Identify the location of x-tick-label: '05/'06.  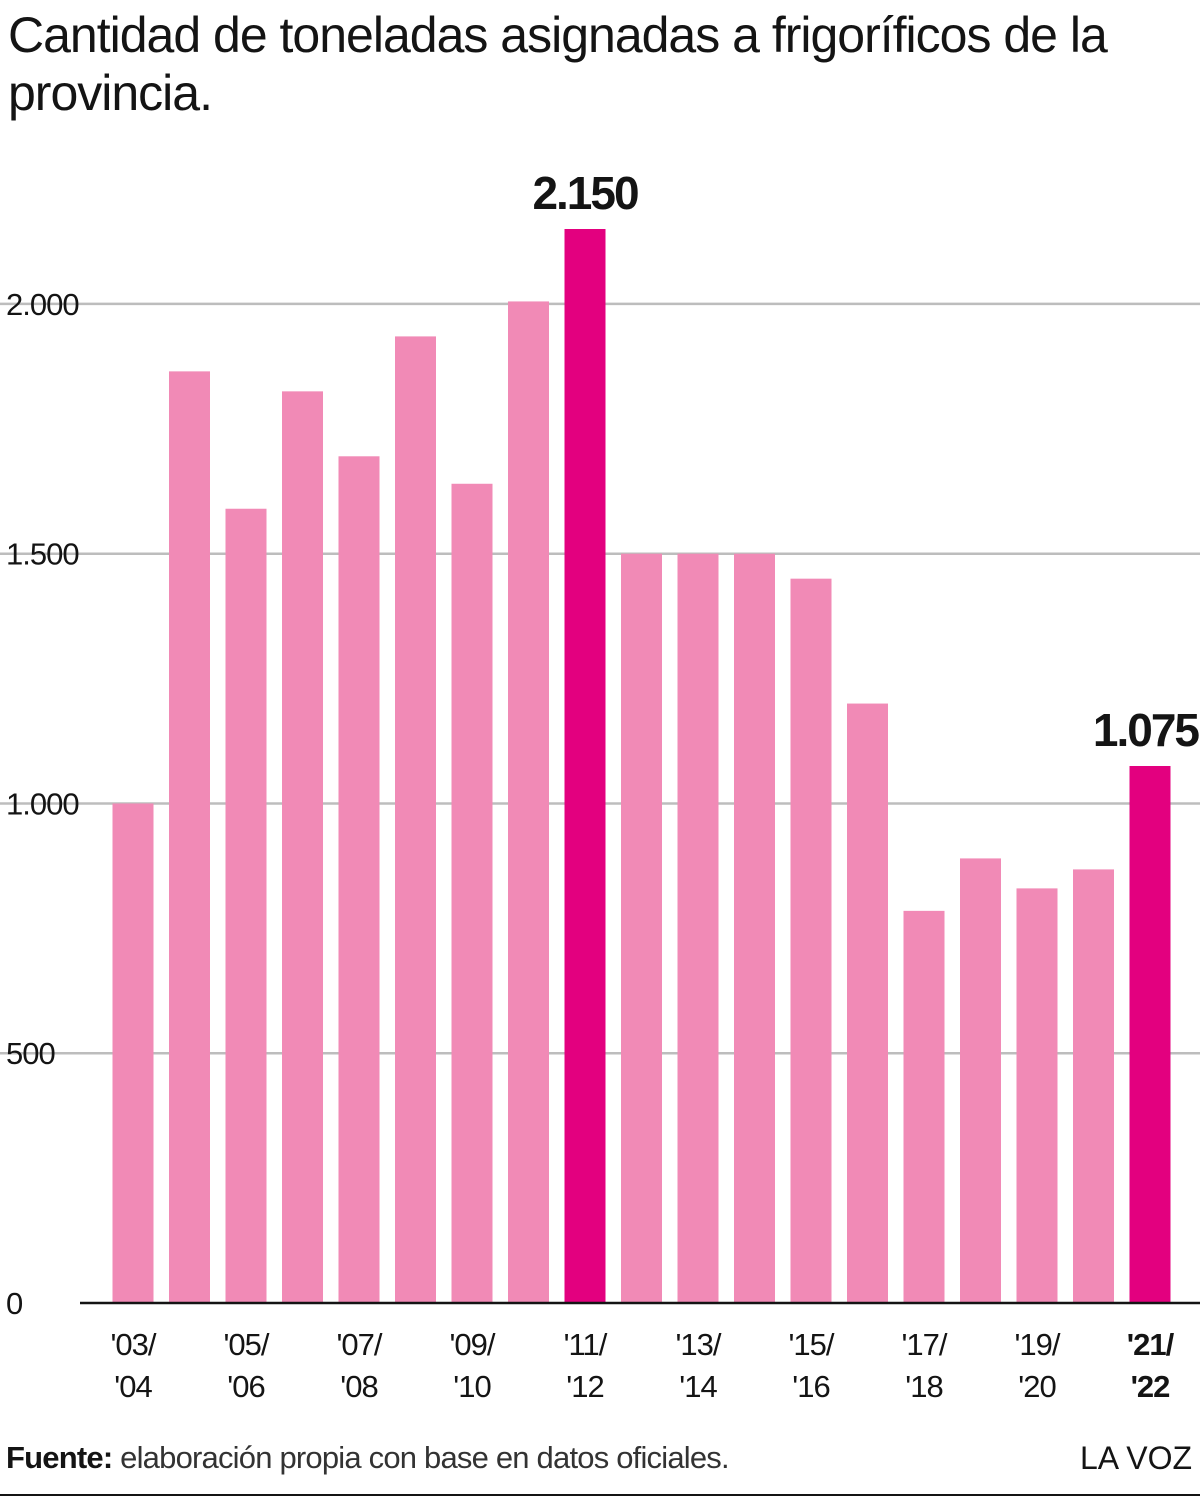
(246, 1365).